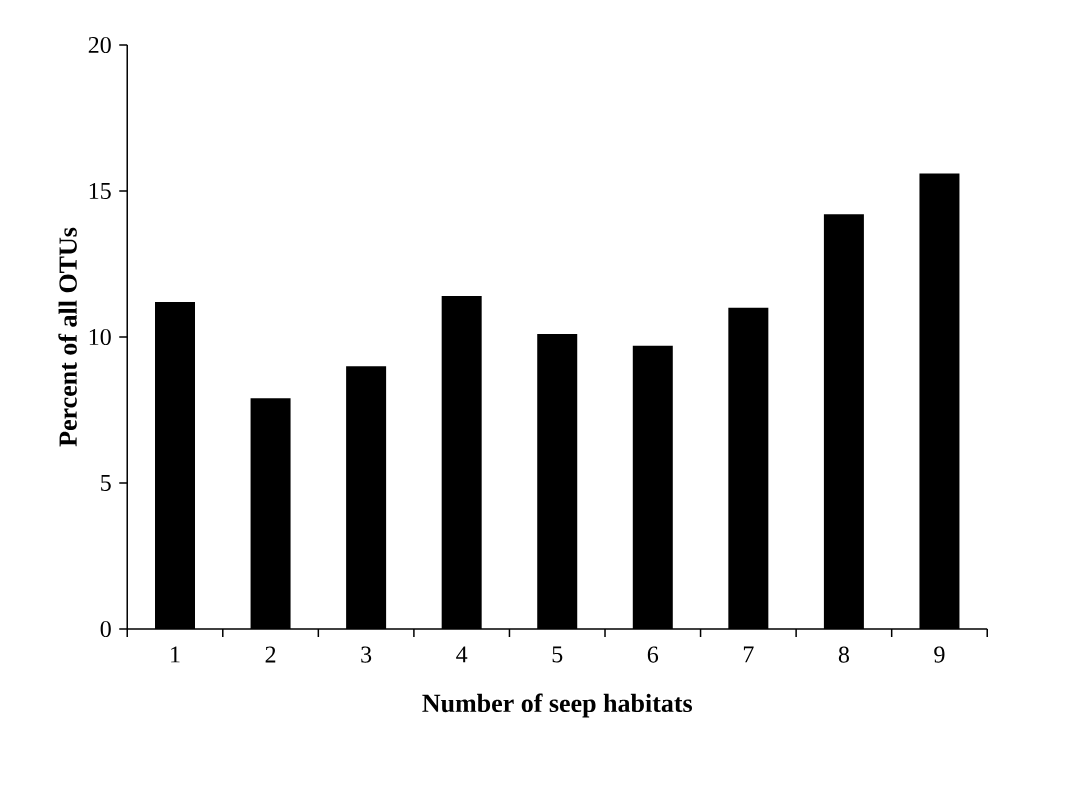 This screenshot has width=1090, height=789. Describe the element at coordinates (106, 483) in the screenshot. I see `y-tick-label: 5` at that location.